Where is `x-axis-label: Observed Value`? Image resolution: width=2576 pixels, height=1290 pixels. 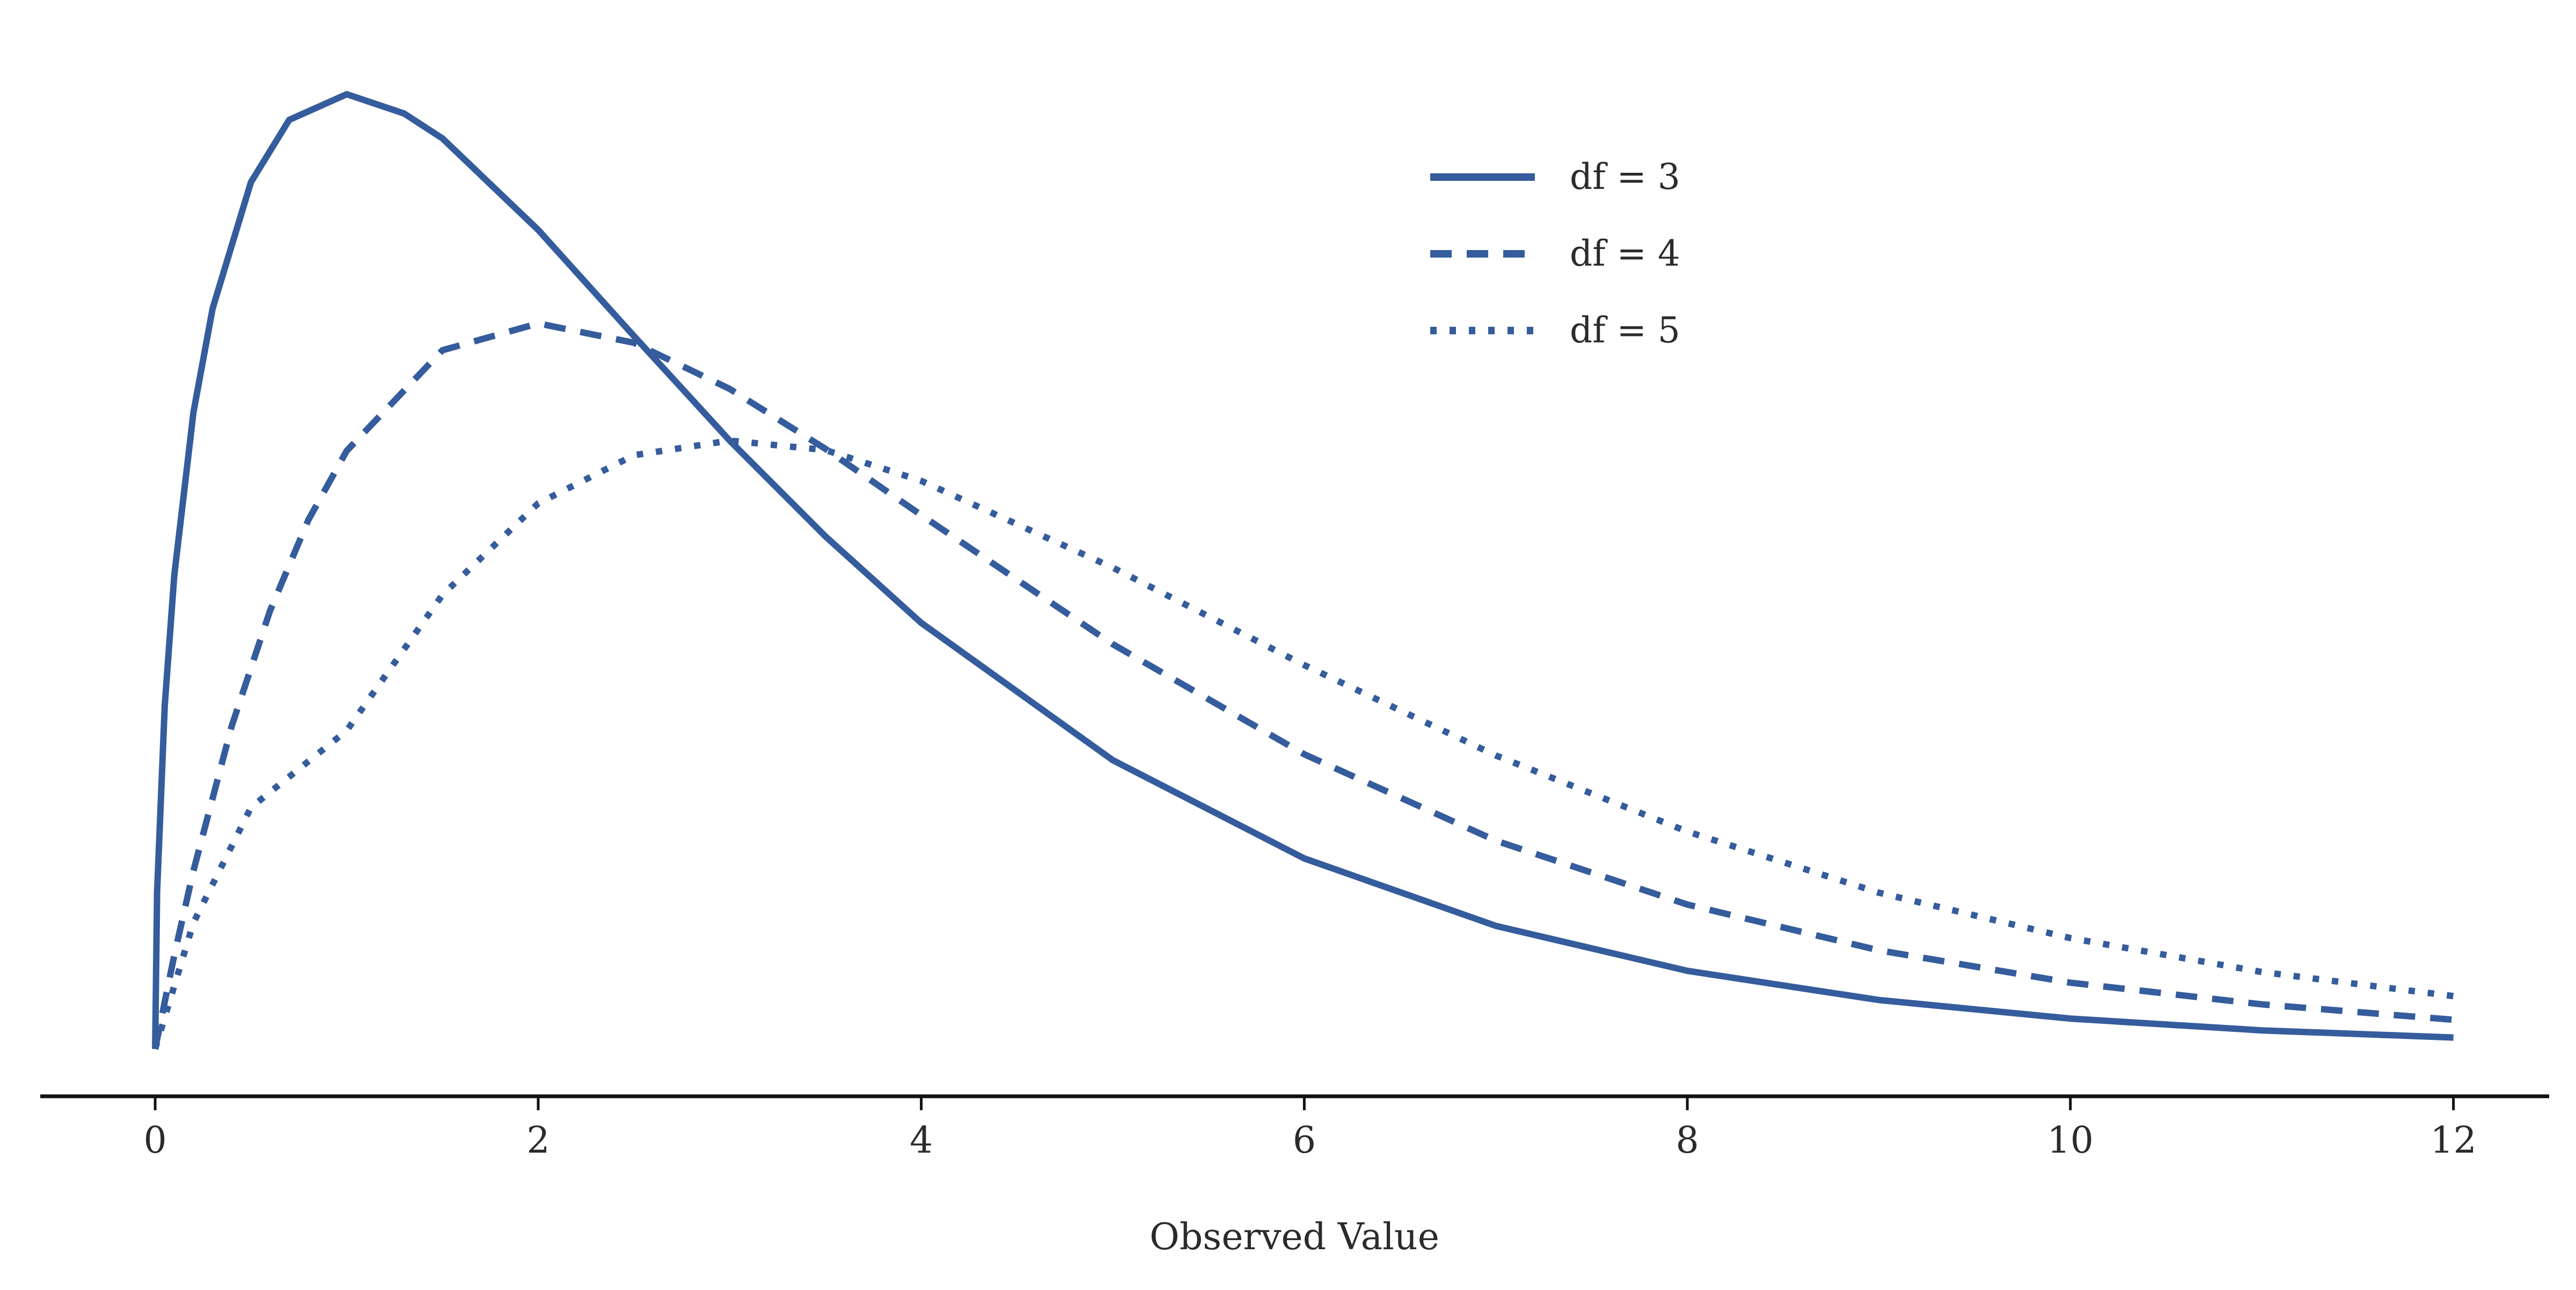 x-axis-label: Observed Value is located at coordinates (1294, 1237).